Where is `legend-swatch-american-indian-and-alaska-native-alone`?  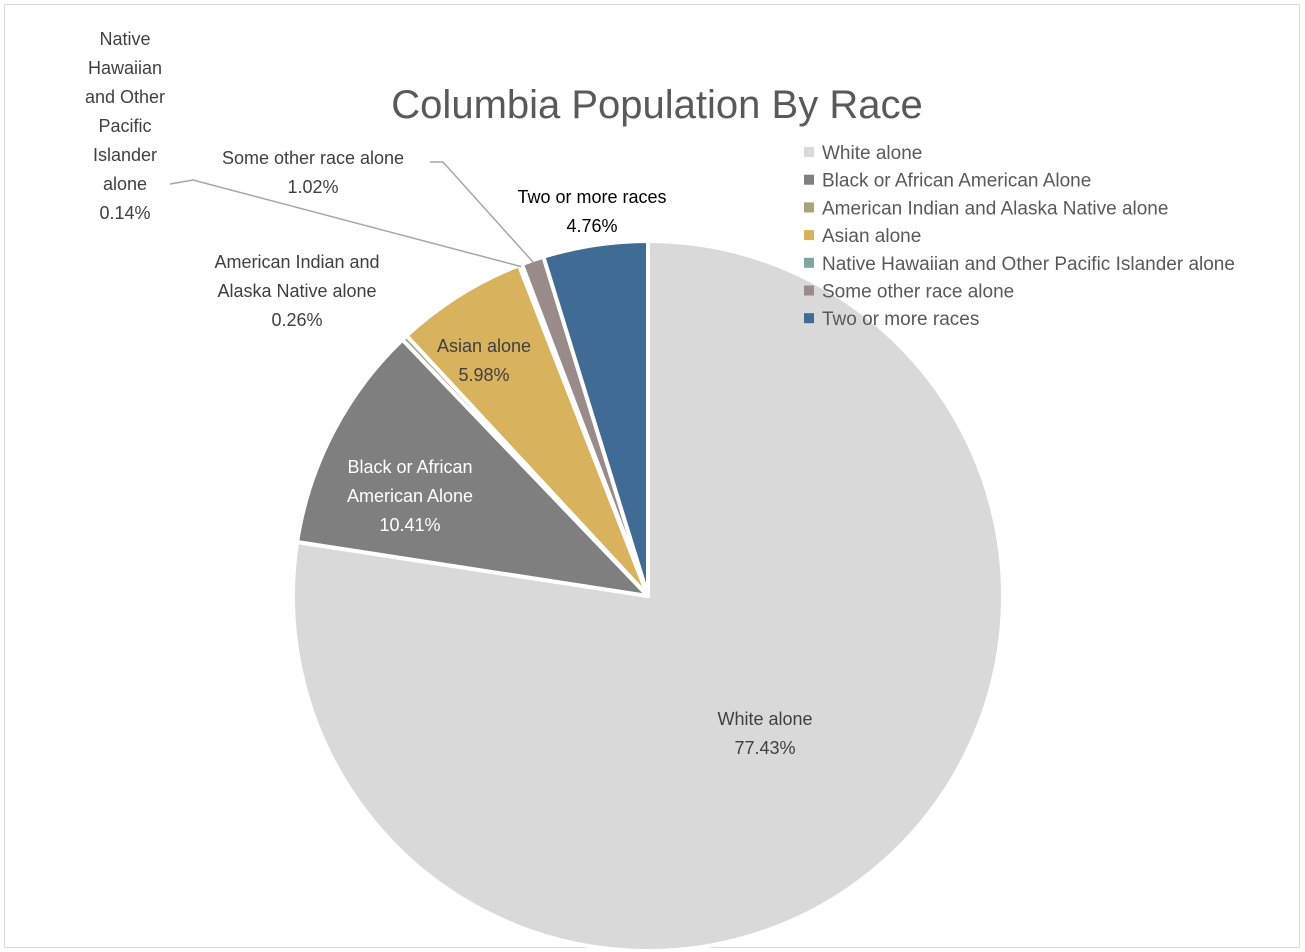
legend-swatch-american-indian-and-alaska-native-alone is located at coordinates (809, 207).